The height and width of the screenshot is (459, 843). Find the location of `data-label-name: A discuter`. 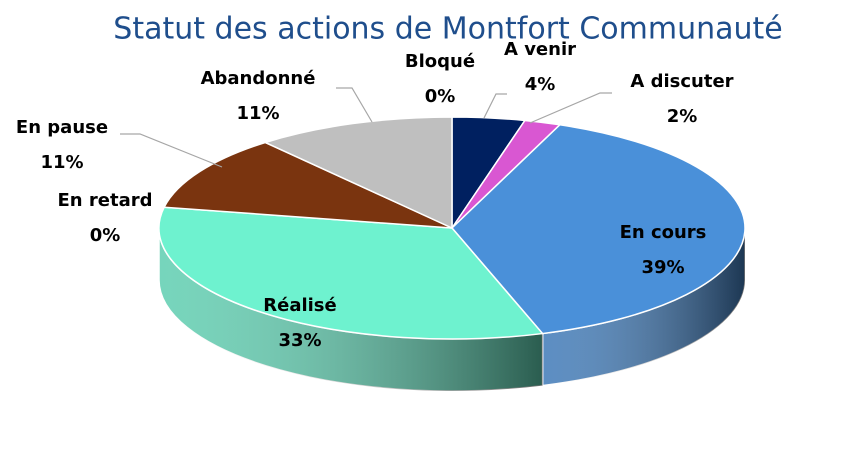

data-label-name: A discuter is located at coordinates (681, 81).